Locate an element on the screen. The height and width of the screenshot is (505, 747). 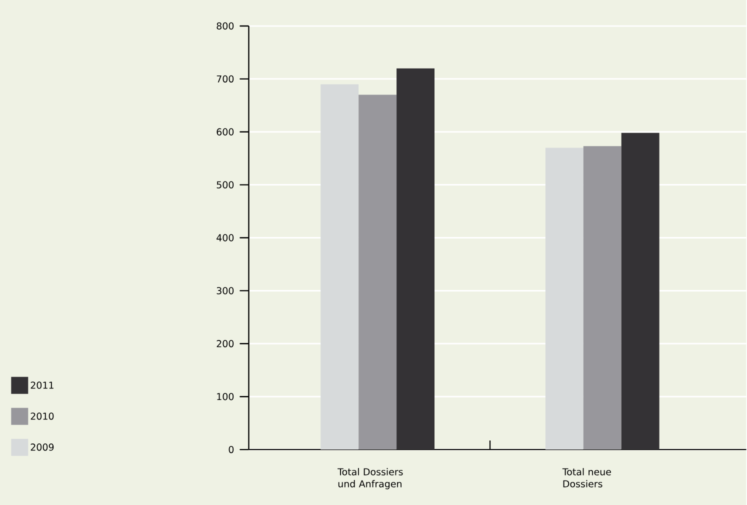
y-tick-label: 800 is located at coordinates (225, 26).